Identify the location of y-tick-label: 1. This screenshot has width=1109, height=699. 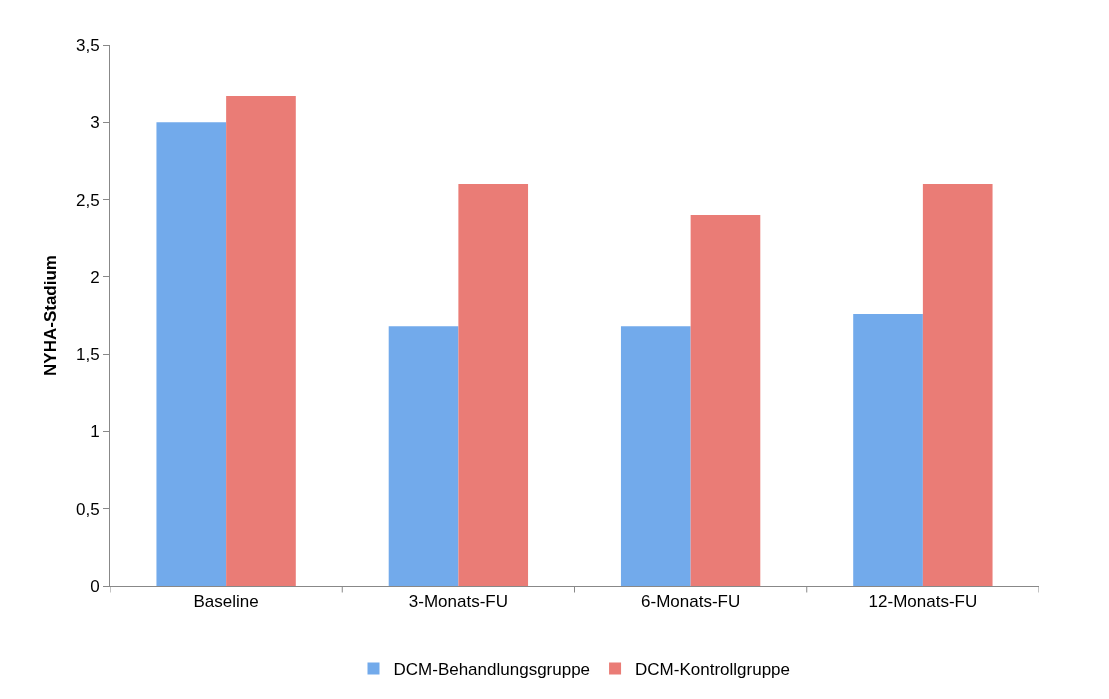
(95, 432).